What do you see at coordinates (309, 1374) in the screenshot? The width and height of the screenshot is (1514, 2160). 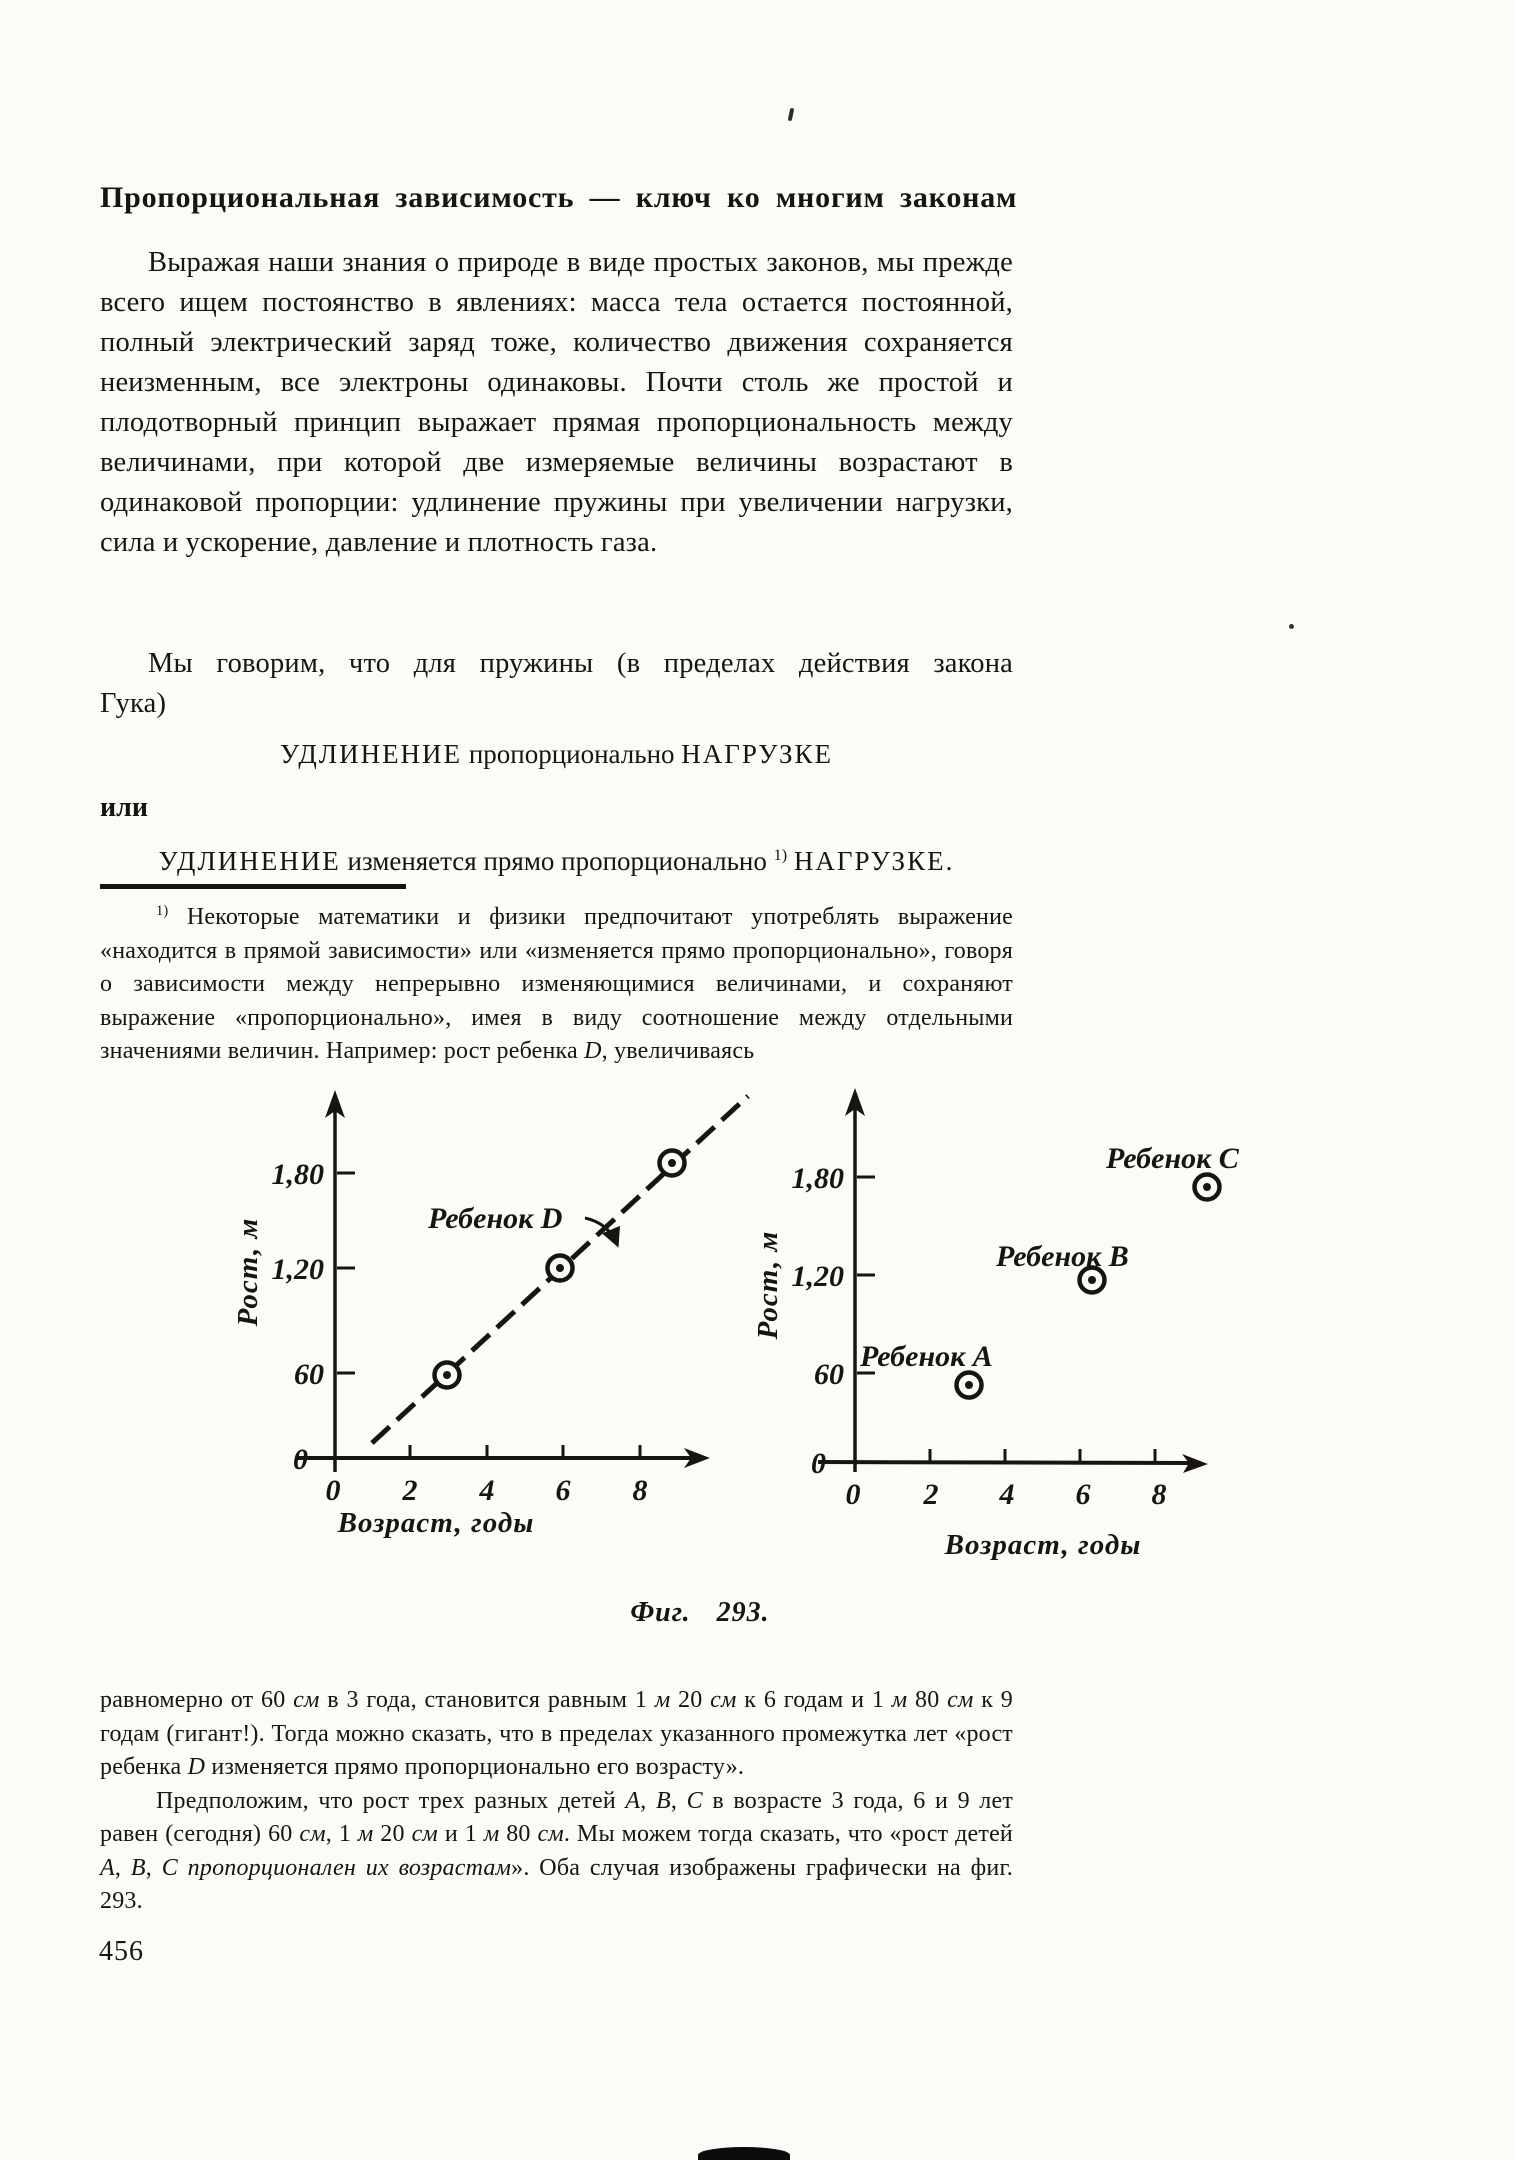 I see `left-ytick-label: 60` at bounding box center [309, 1374].